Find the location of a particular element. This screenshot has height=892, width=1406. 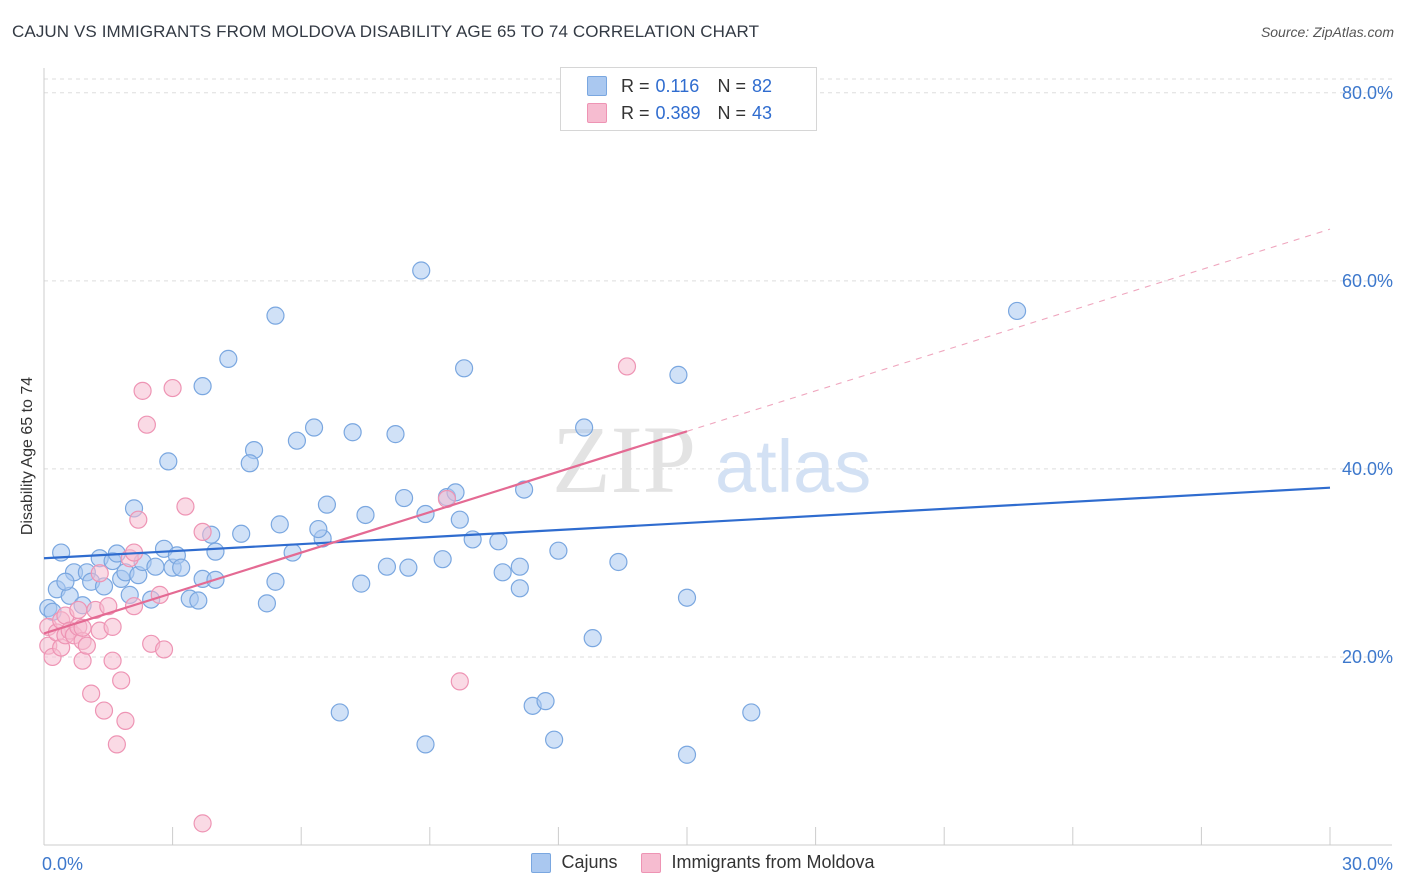

y-tick-label: 60.0% is located at coordinates (1367, 281).